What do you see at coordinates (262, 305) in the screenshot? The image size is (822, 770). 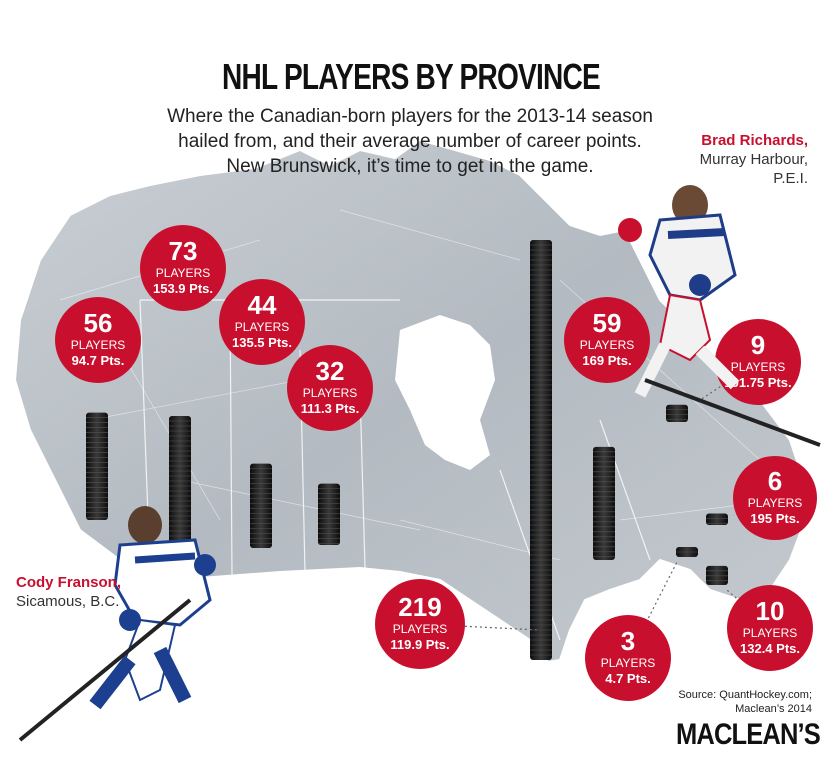 I see `bubble-value-label: 44` at bounding box center [262, 305].